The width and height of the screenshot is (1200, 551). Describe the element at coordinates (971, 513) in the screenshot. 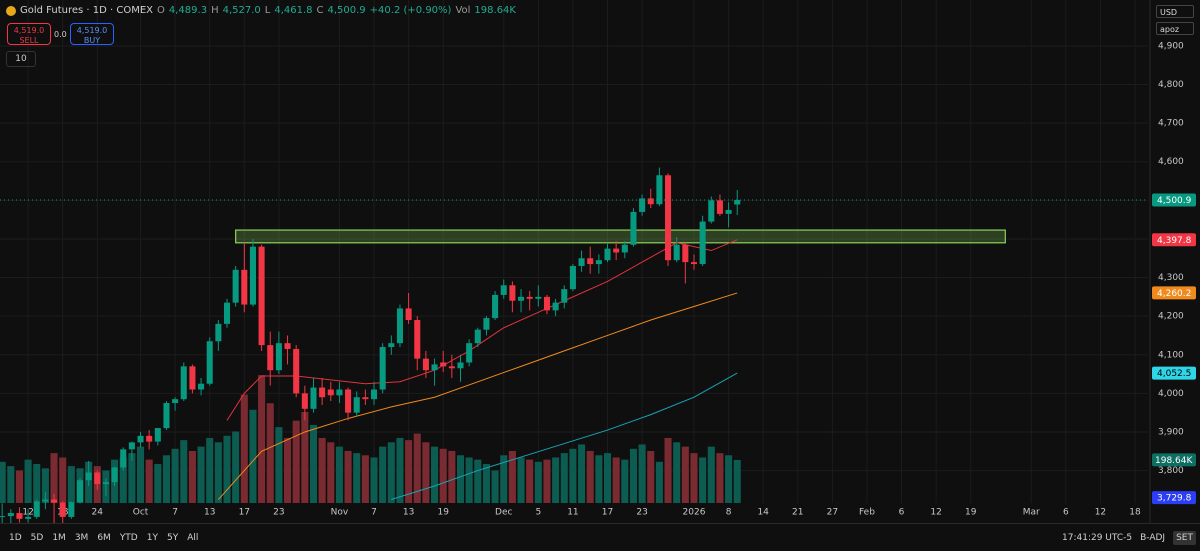

I see `x-tick-label: 19` at that location.